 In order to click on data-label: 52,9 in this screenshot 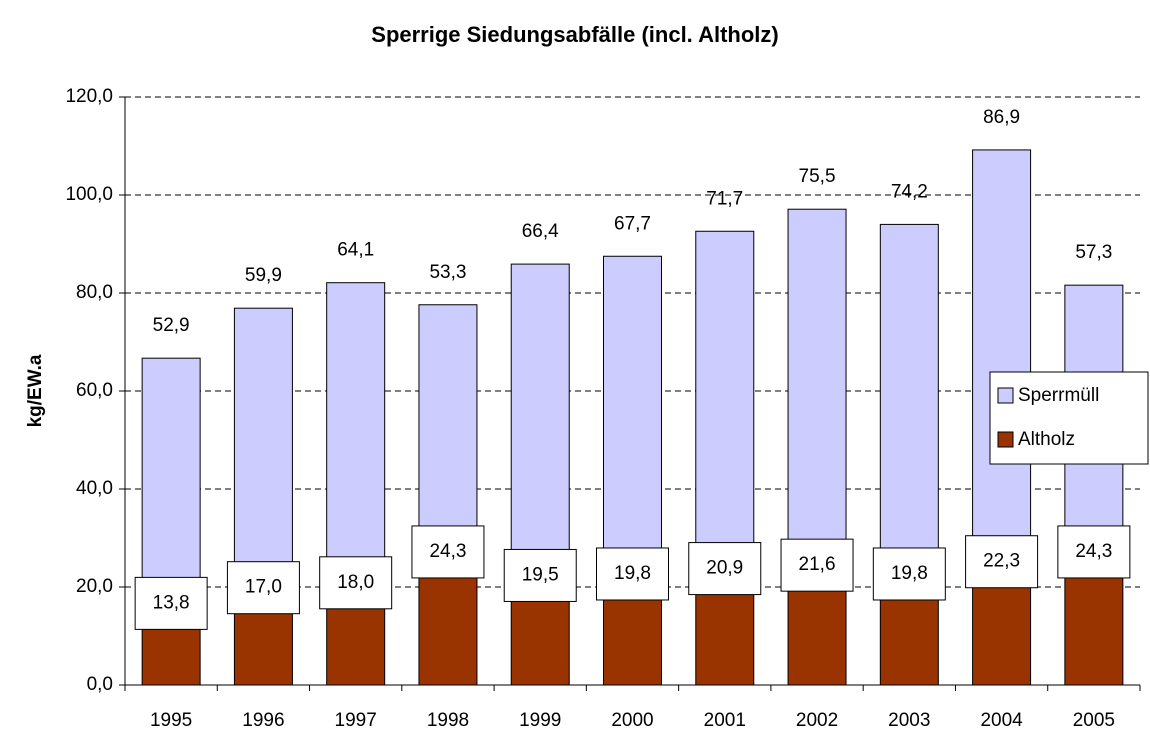, I will do `click(171, 325)`.